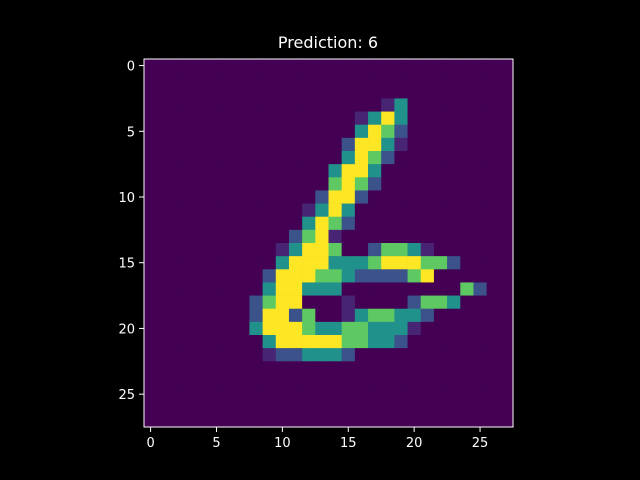  Describe the element at coordinates (126, 198) in the screenshot. I see `y-tick-label: 10` at that location.